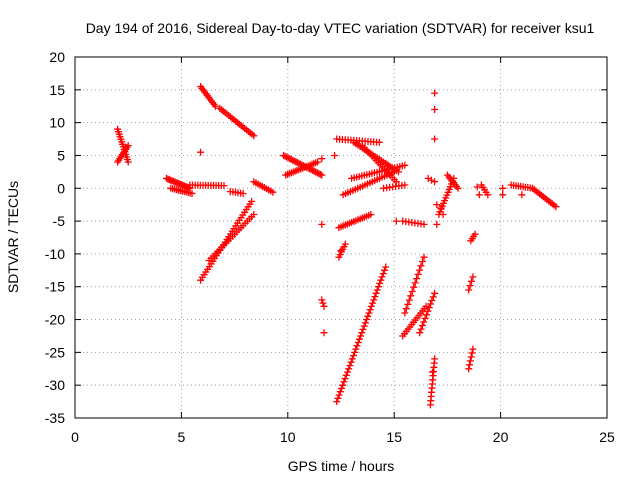 This screenshot has height=480, width=640. I want to click on x-tick-label: 5, so click(182, 437).